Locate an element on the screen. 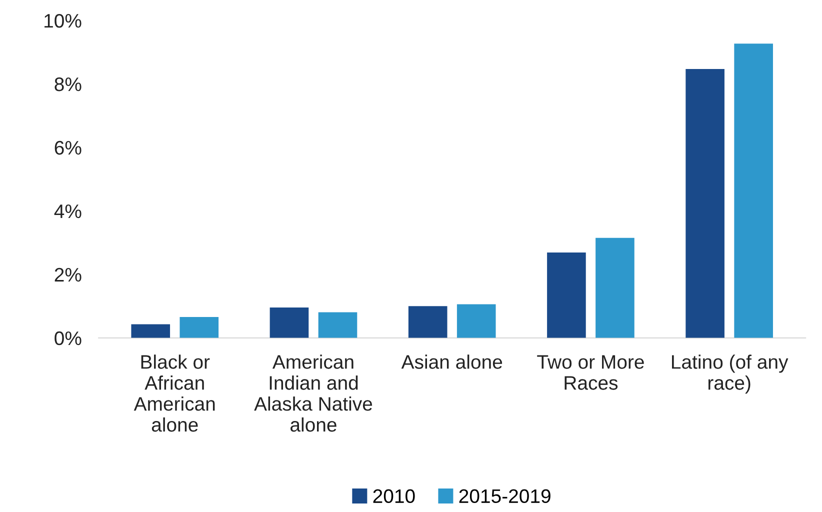  x-tick-label: Two or More Races is located at coordinates (590, 372).